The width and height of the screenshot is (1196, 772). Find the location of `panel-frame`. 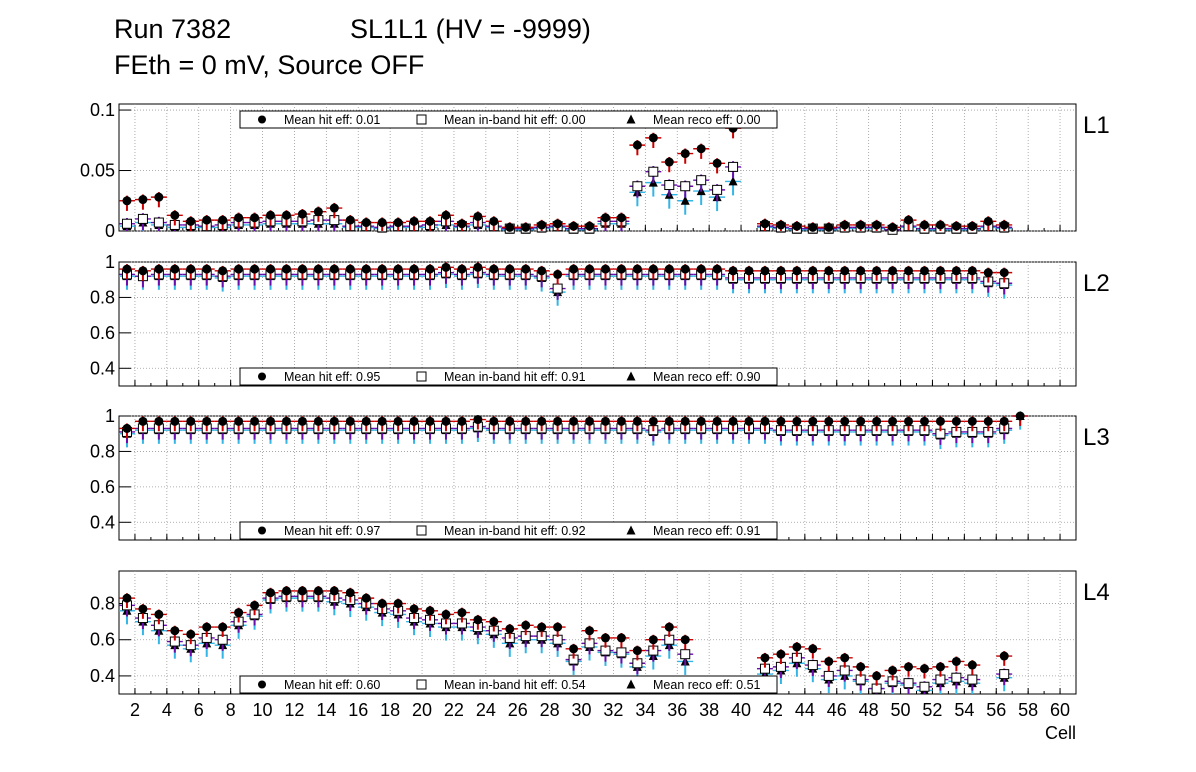

panel-frame is located at coordinates (597, 478).